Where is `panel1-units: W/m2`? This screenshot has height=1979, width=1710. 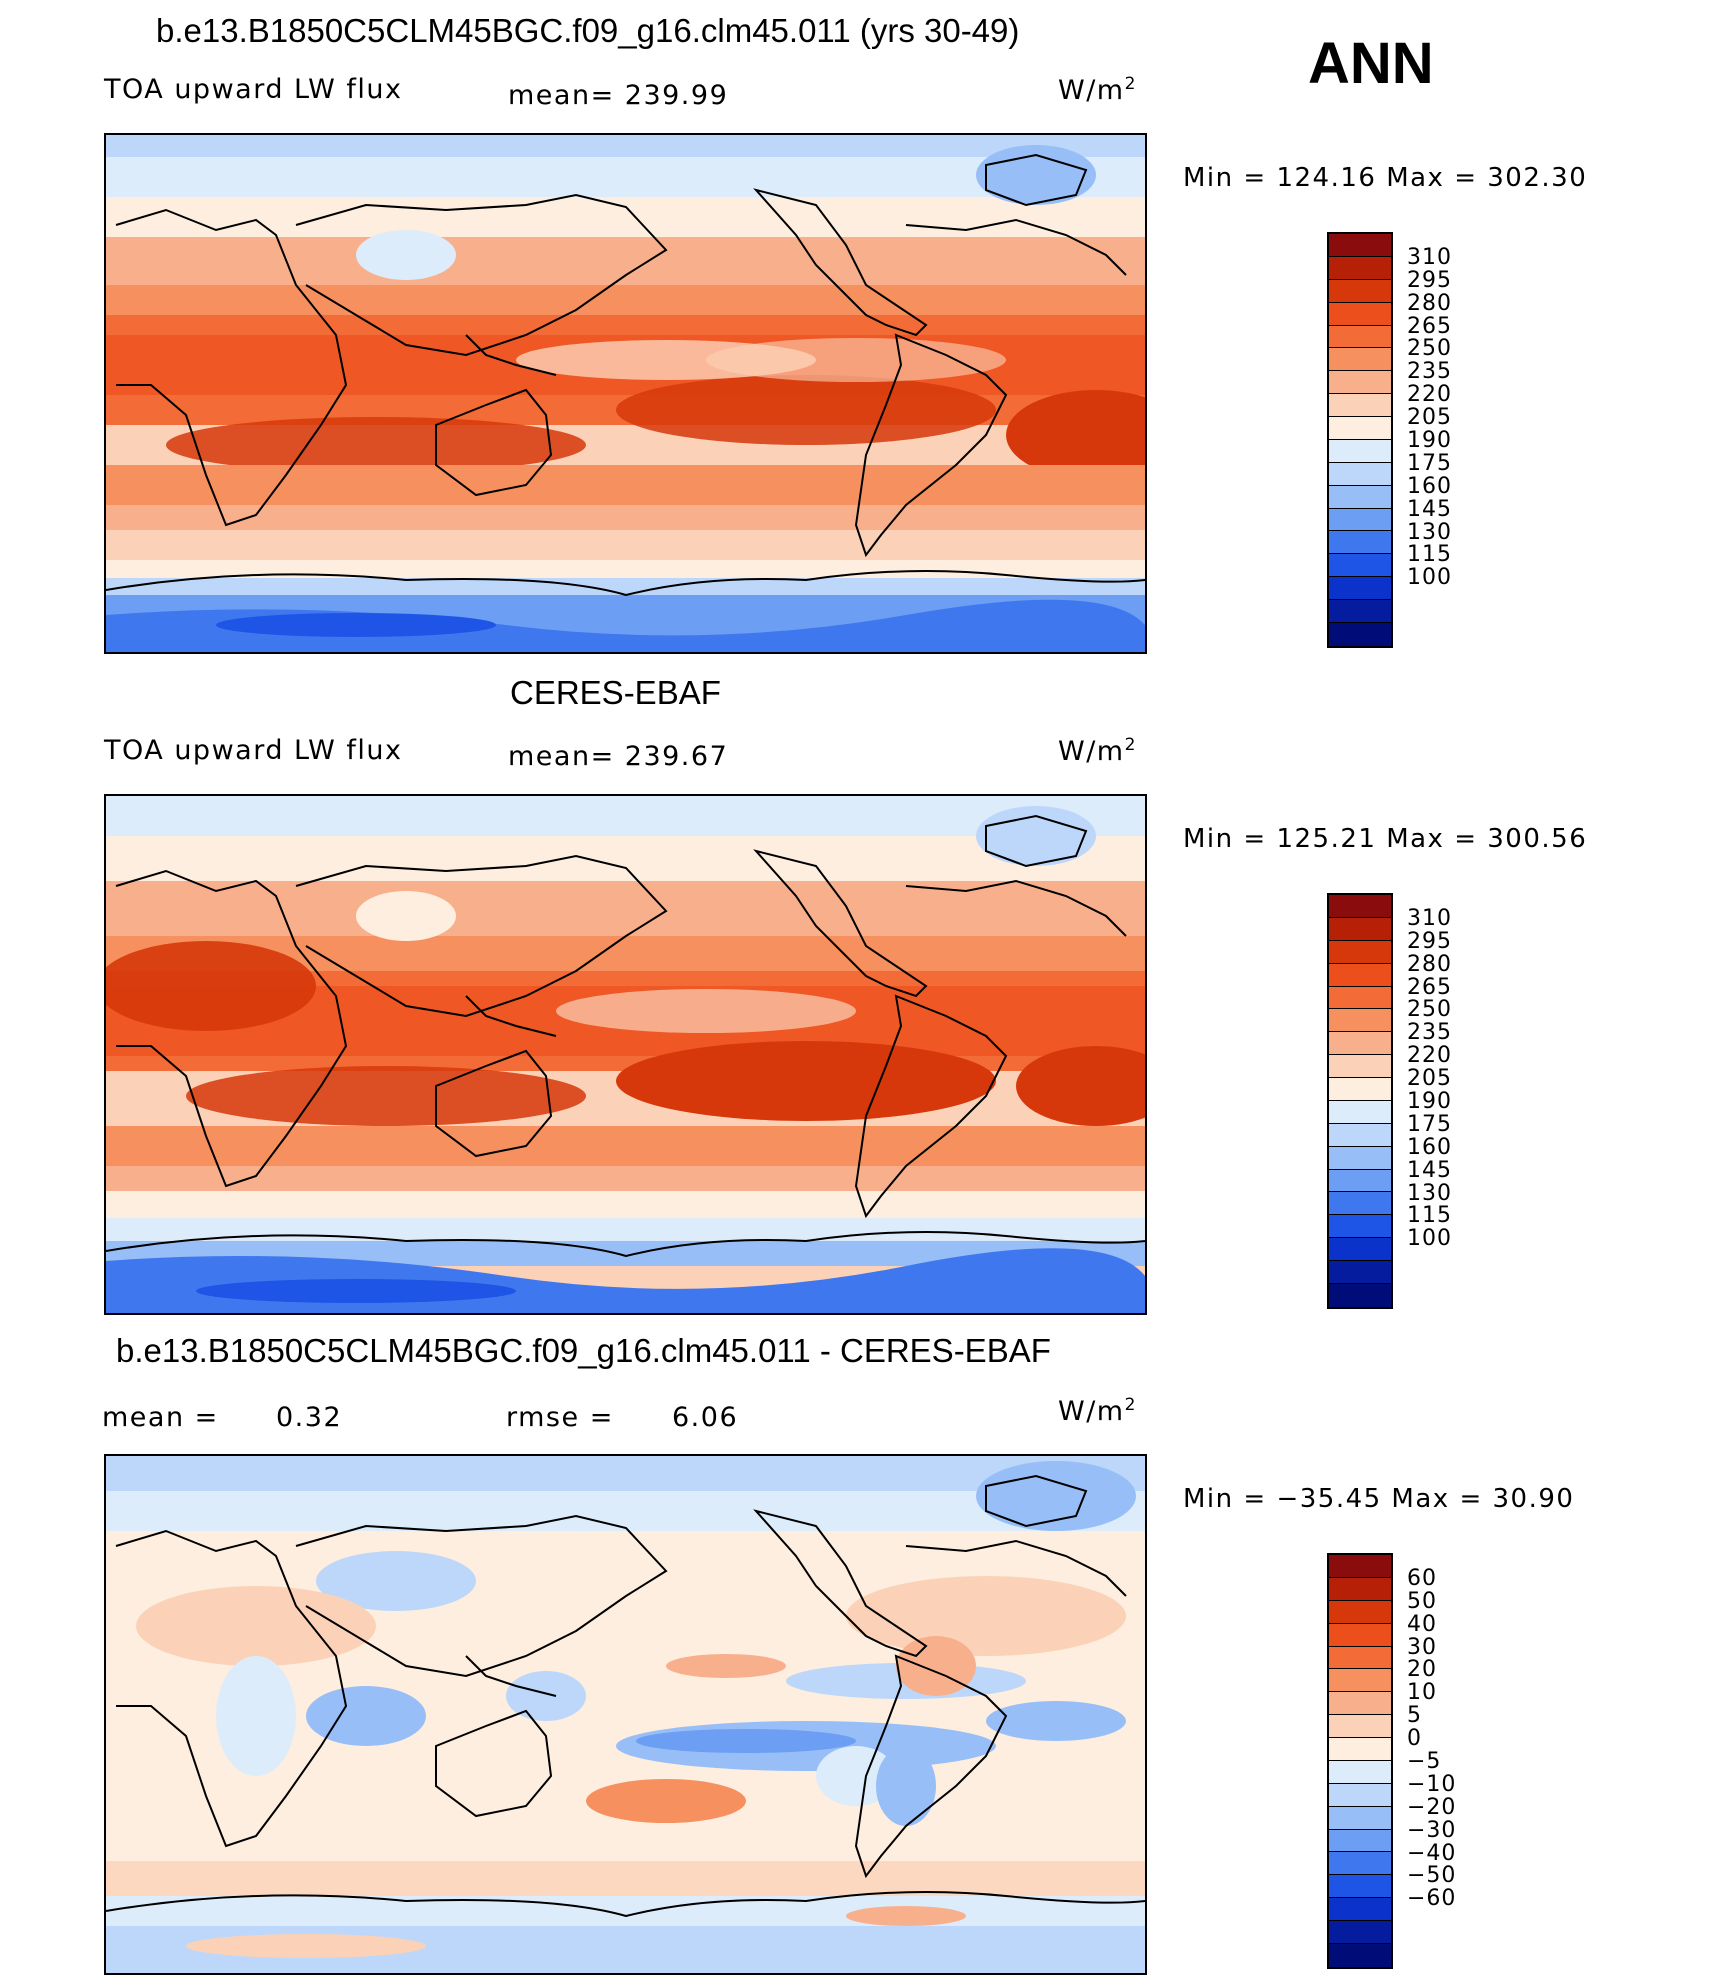 panel1-units: W/m2 is located at coordinates (1097, 90).